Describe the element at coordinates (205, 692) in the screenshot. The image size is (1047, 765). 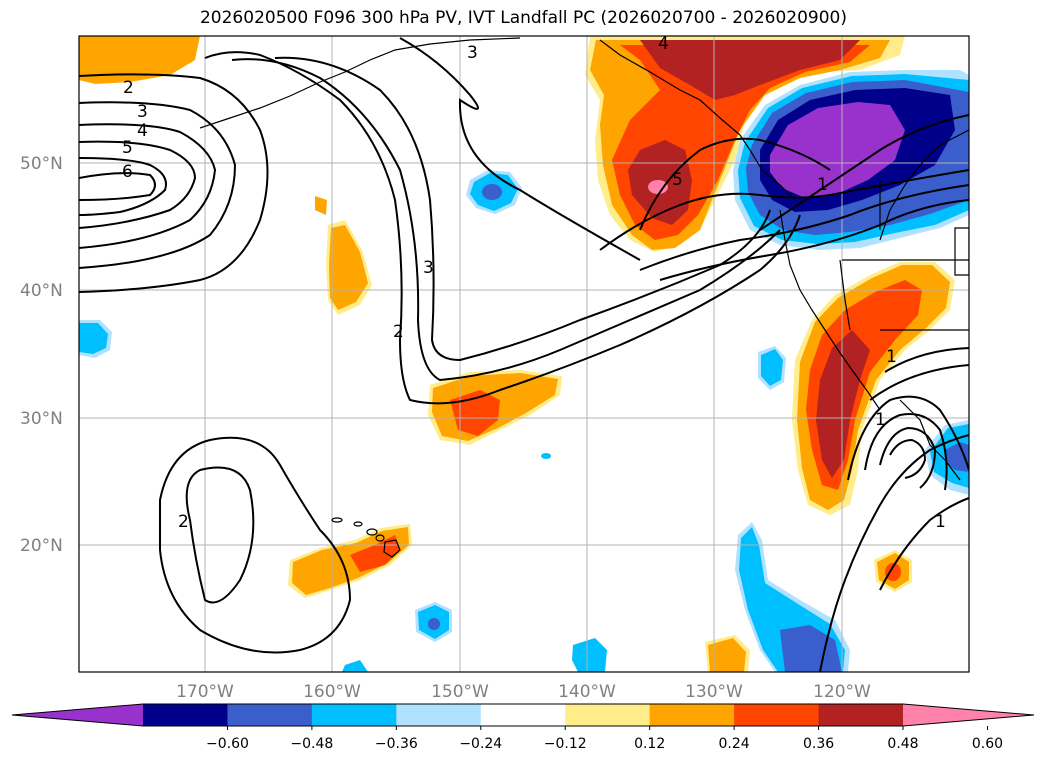
I see `lon-label: 170°W` at that location.